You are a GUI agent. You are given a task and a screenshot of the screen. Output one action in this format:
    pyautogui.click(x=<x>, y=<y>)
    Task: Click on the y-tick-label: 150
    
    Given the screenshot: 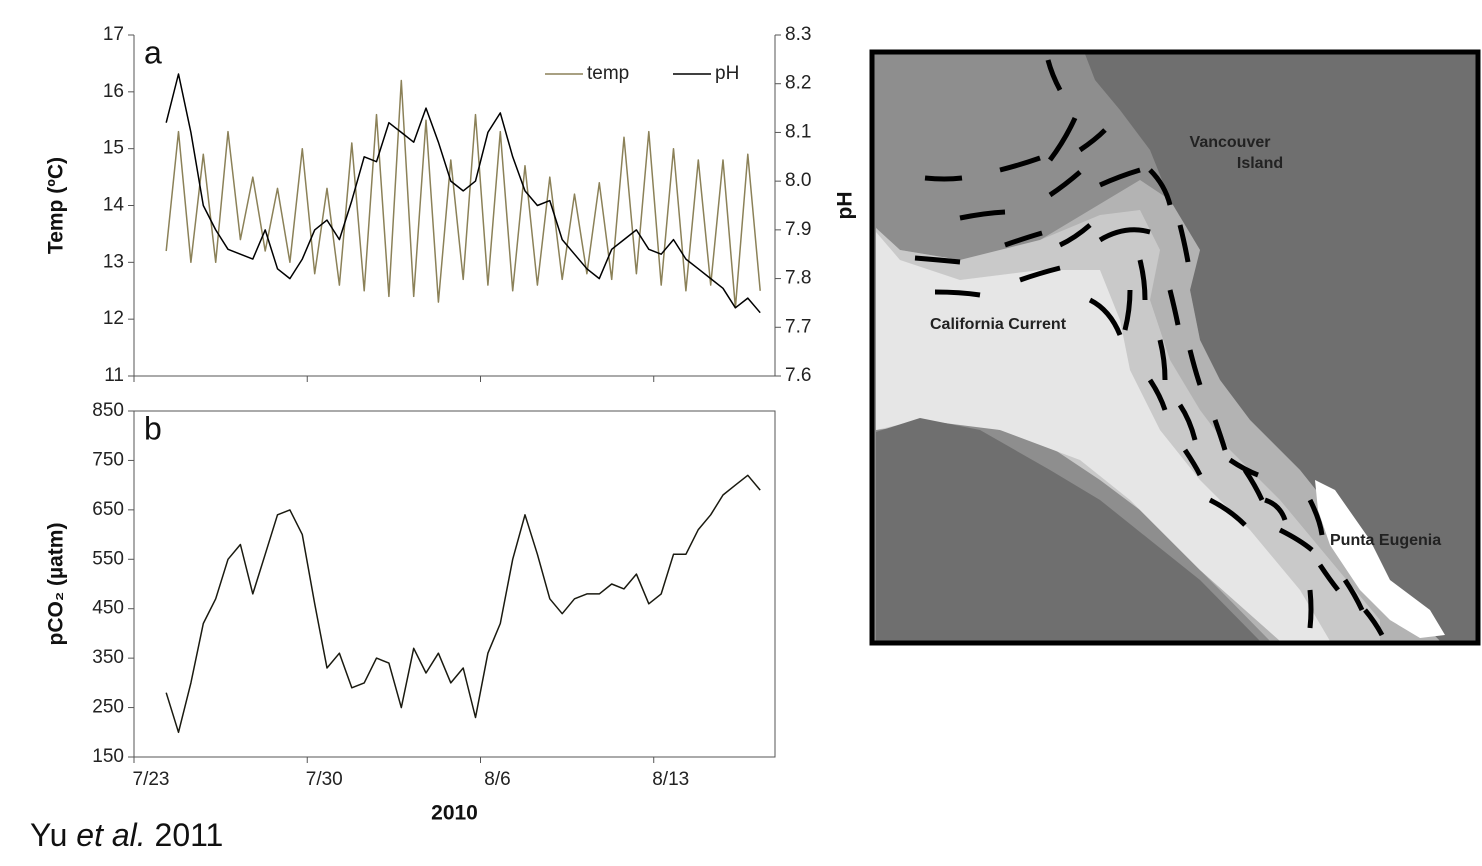 What is the action you would take?
    pyautogui.click(x=108, y=756)
    